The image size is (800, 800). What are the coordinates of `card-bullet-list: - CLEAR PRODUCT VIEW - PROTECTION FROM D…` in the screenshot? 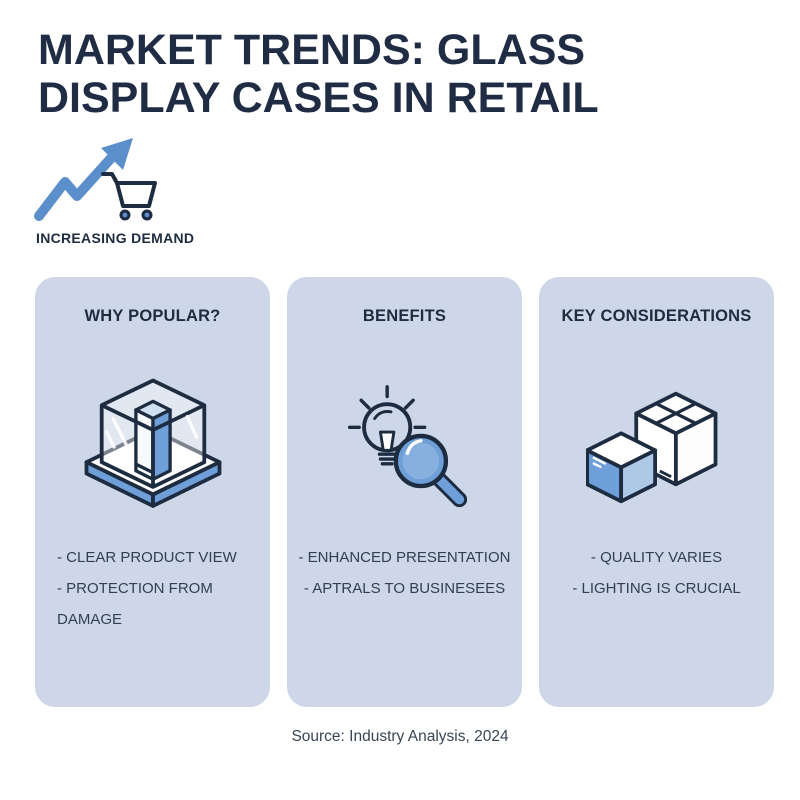 It's located at (152, 589).